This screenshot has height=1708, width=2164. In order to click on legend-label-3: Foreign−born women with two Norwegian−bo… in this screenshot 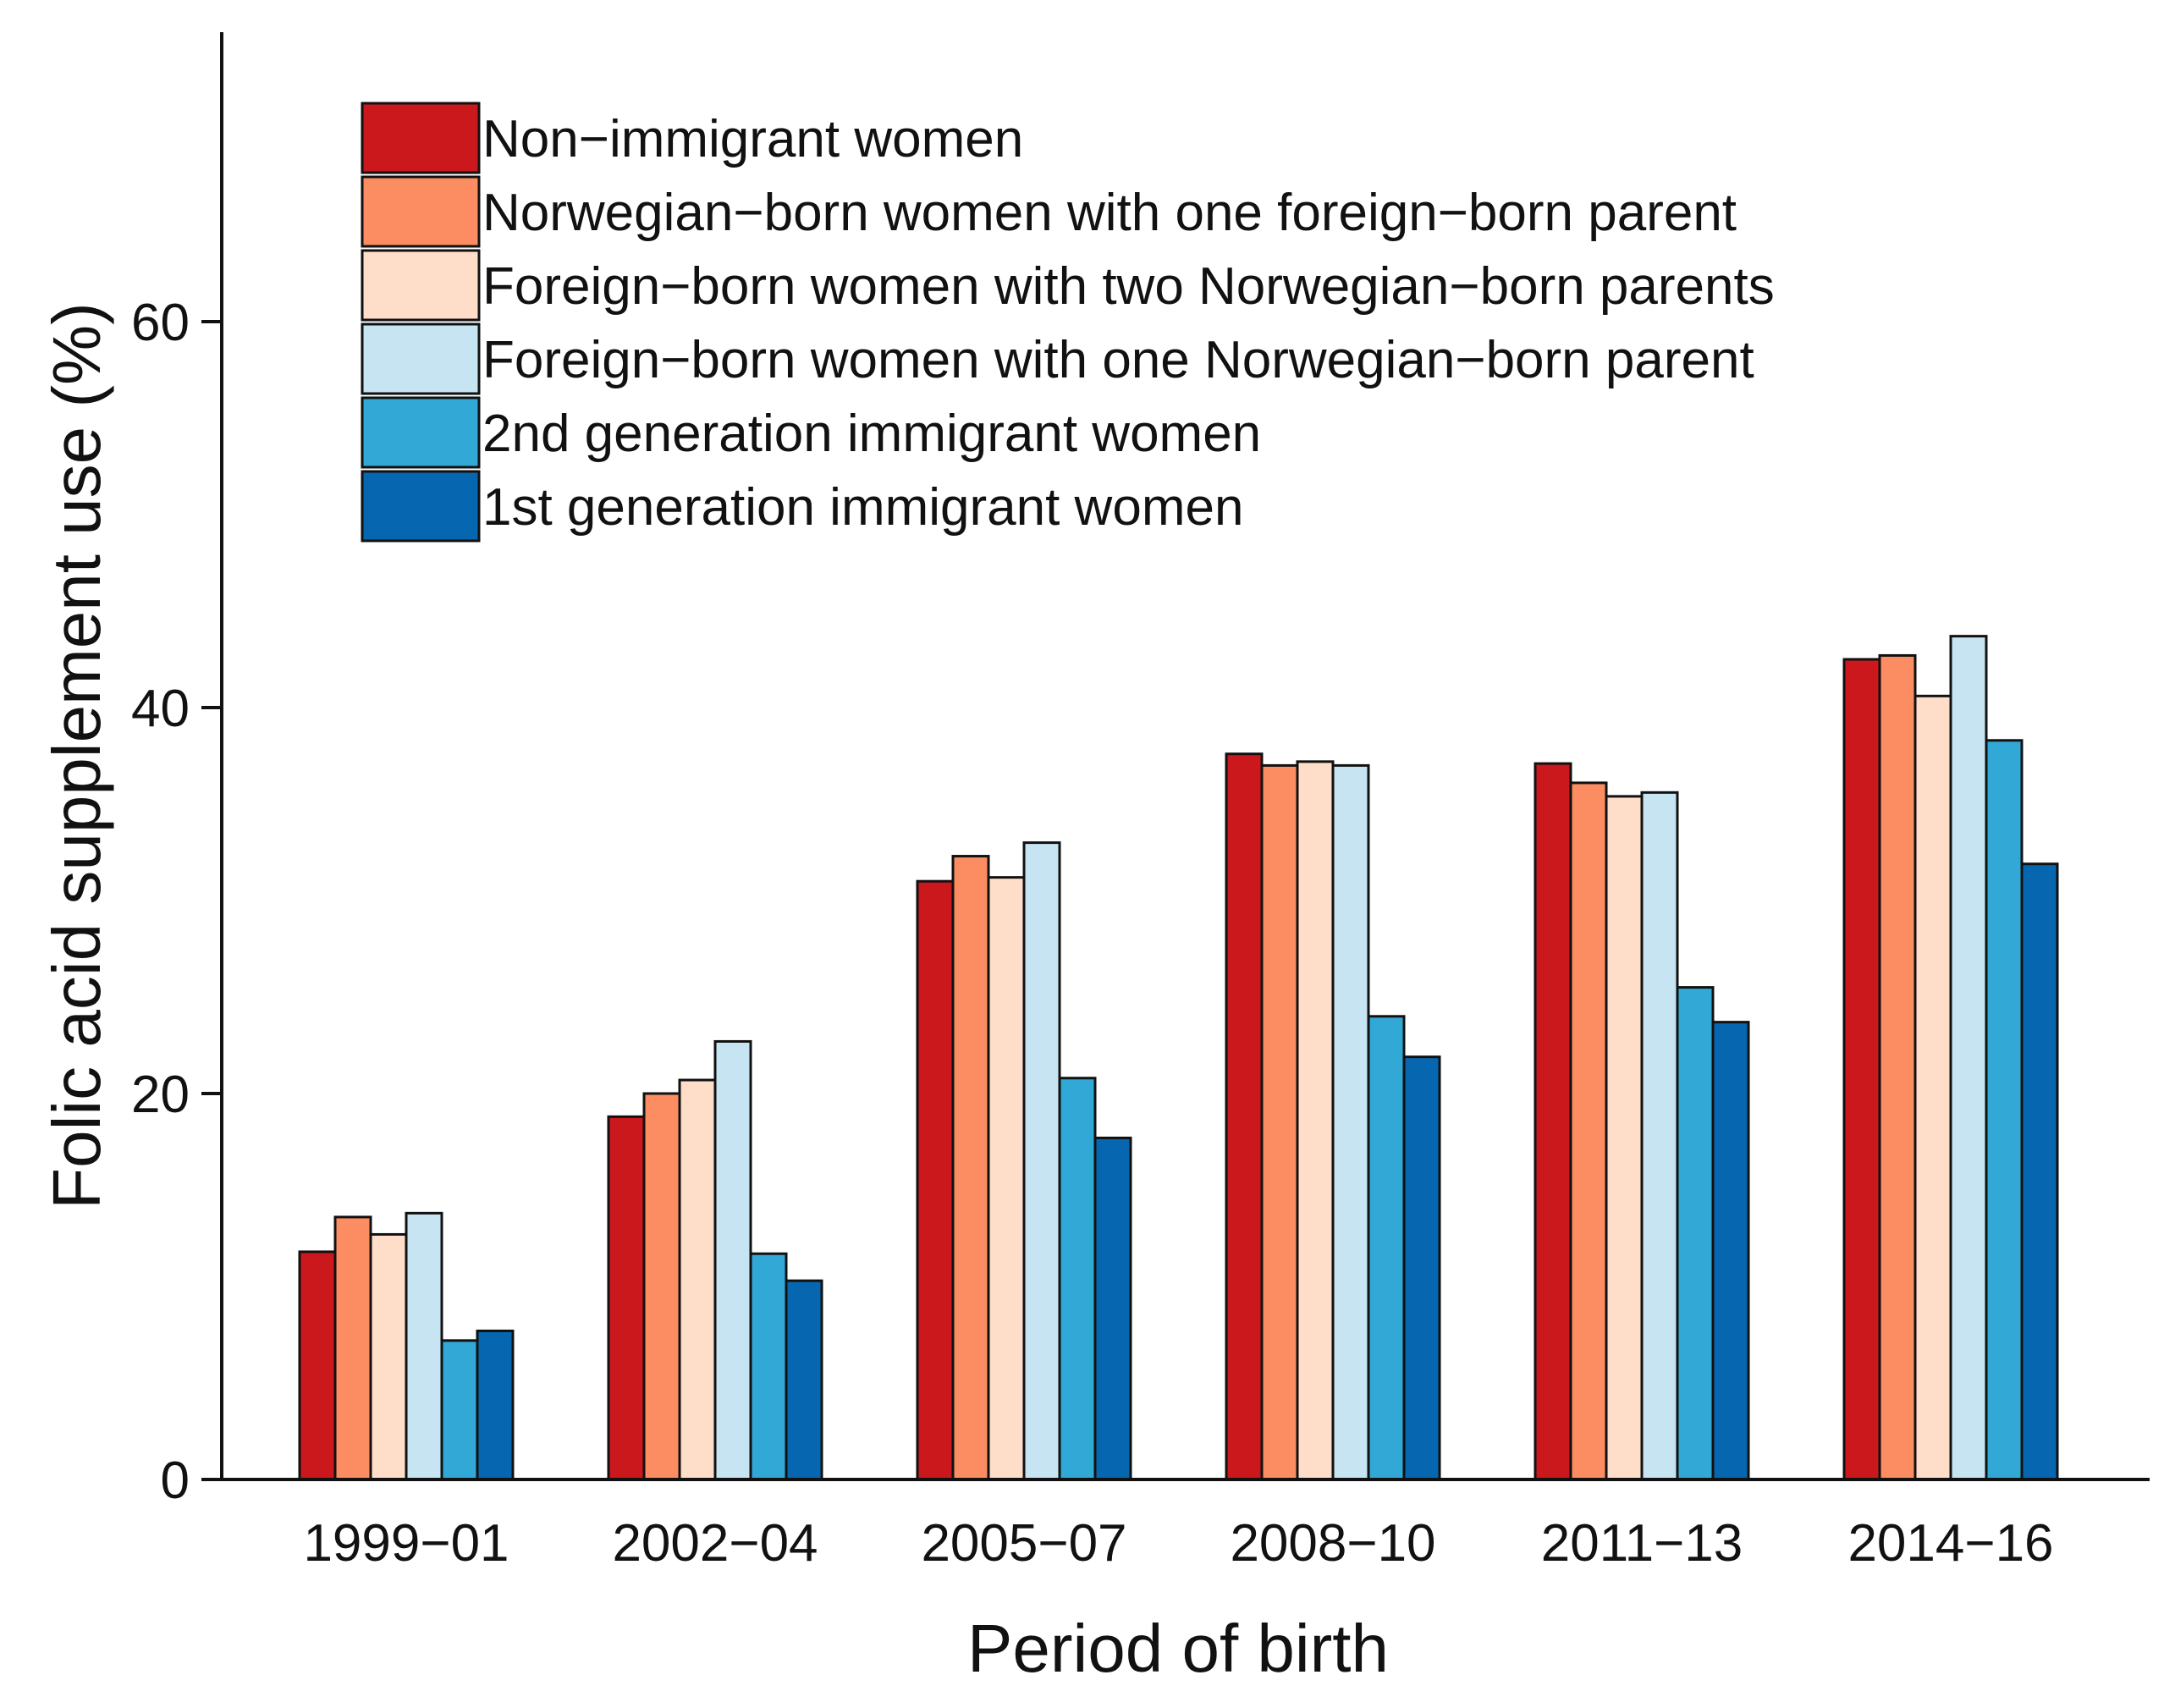, I will do `click(1128, 286)`.